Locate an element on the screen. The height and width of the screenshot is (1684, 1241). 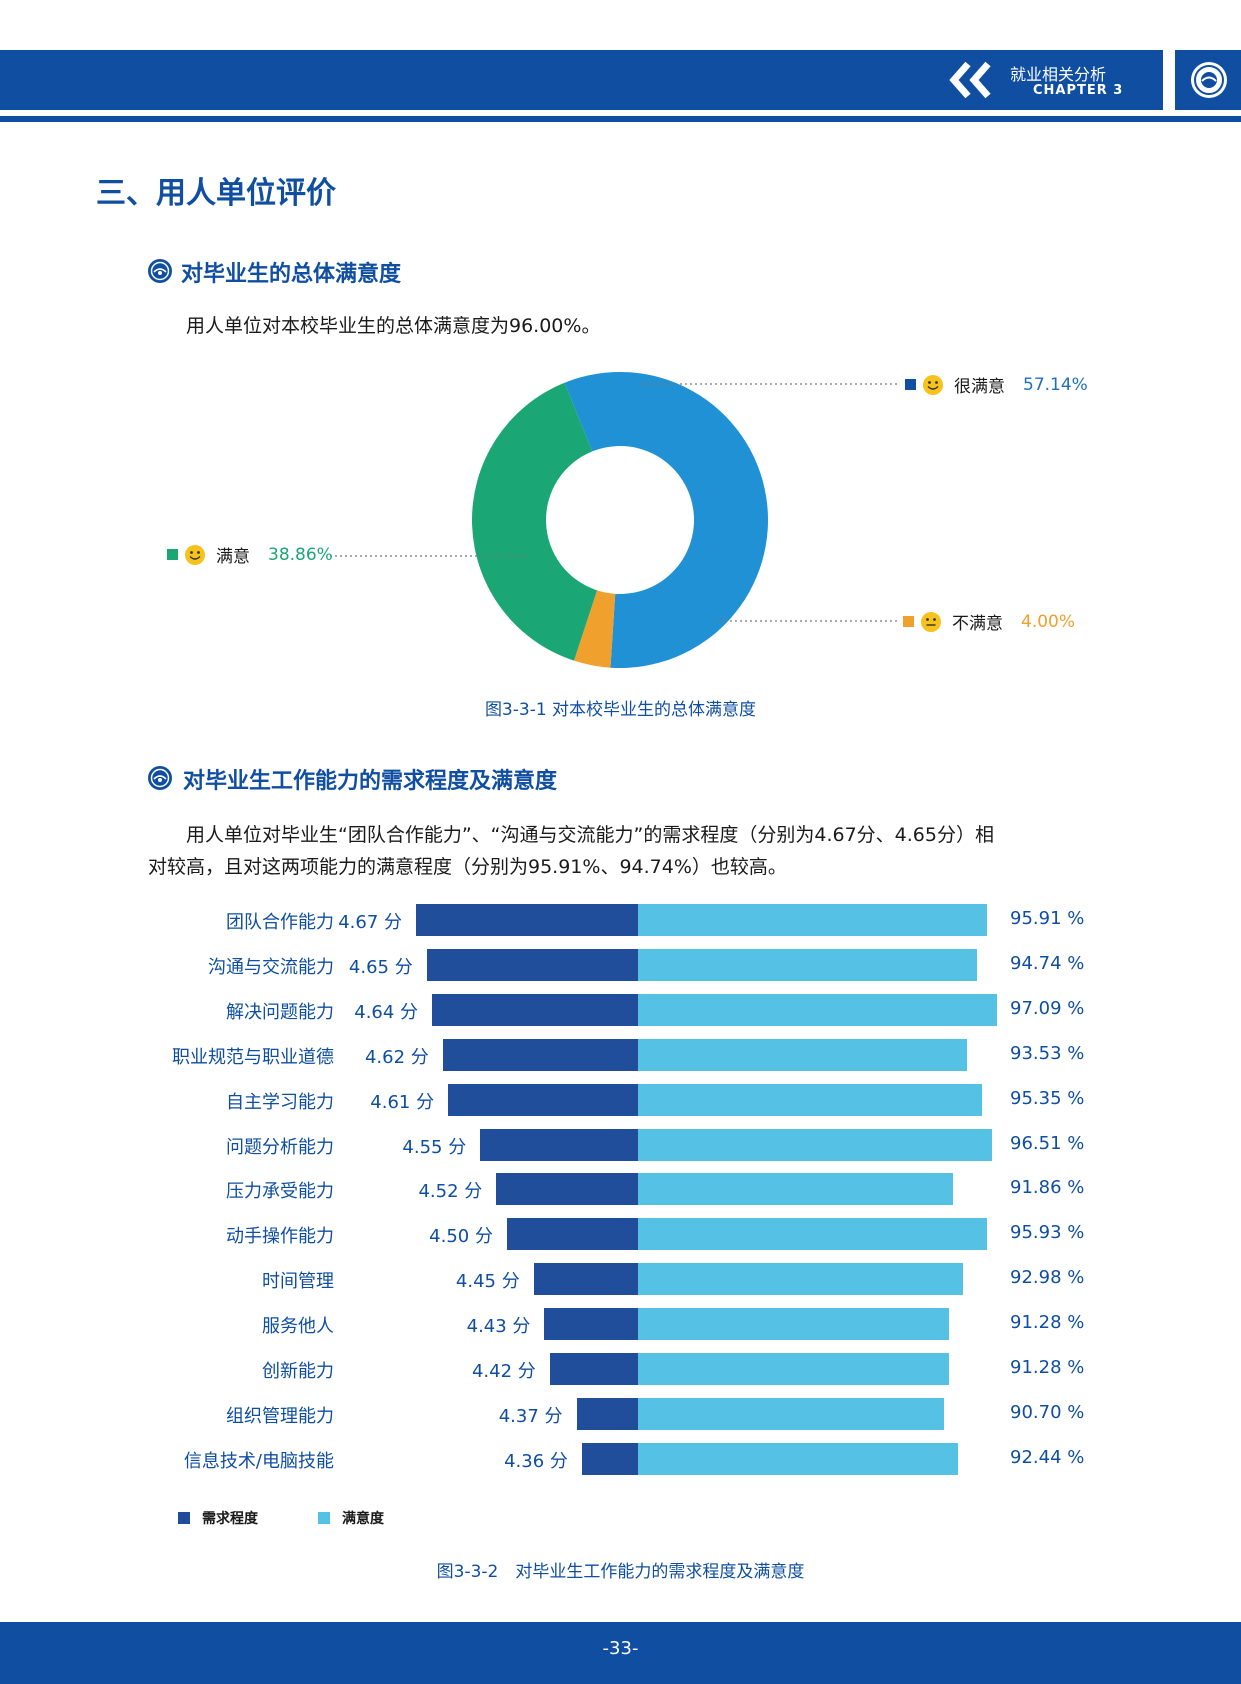
chart-caption-2: 图3-3-2 对毕业生工作能力的需求程度及满意度 is located at coordinates (620, 1572).